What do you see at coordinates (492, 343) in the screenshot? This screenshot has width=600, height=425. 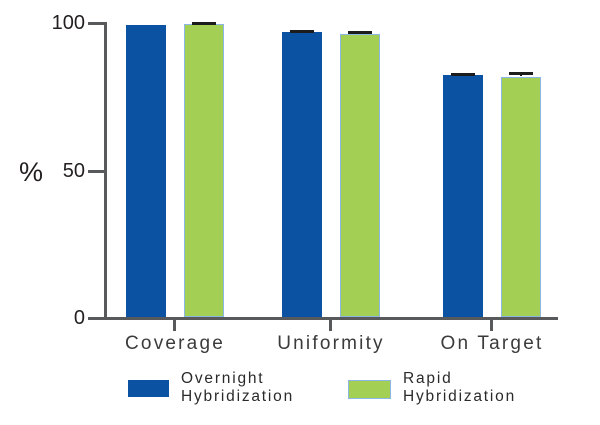 I see `category-label-on-target: On Target` at bounding box center [492, 343].